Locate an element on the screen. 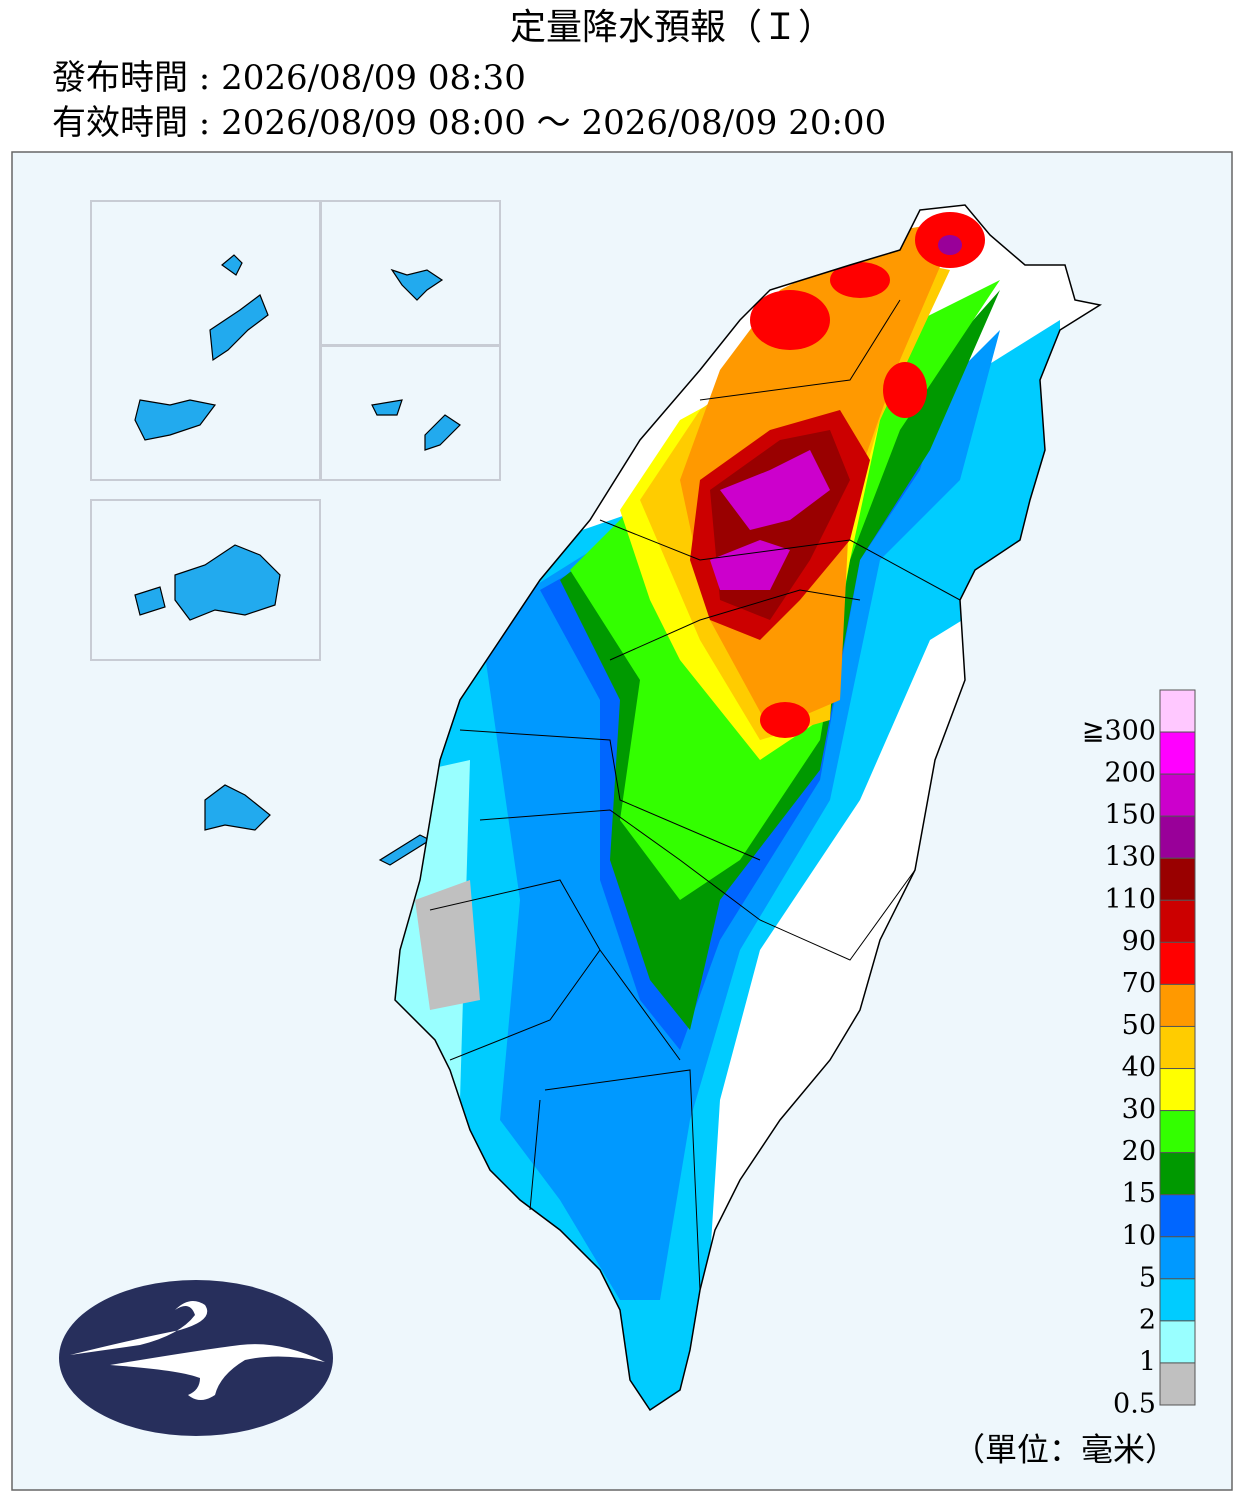 This screenshot has width=1245, height=1500. legend-label: 2 is located at coordinates (1147, 1319).